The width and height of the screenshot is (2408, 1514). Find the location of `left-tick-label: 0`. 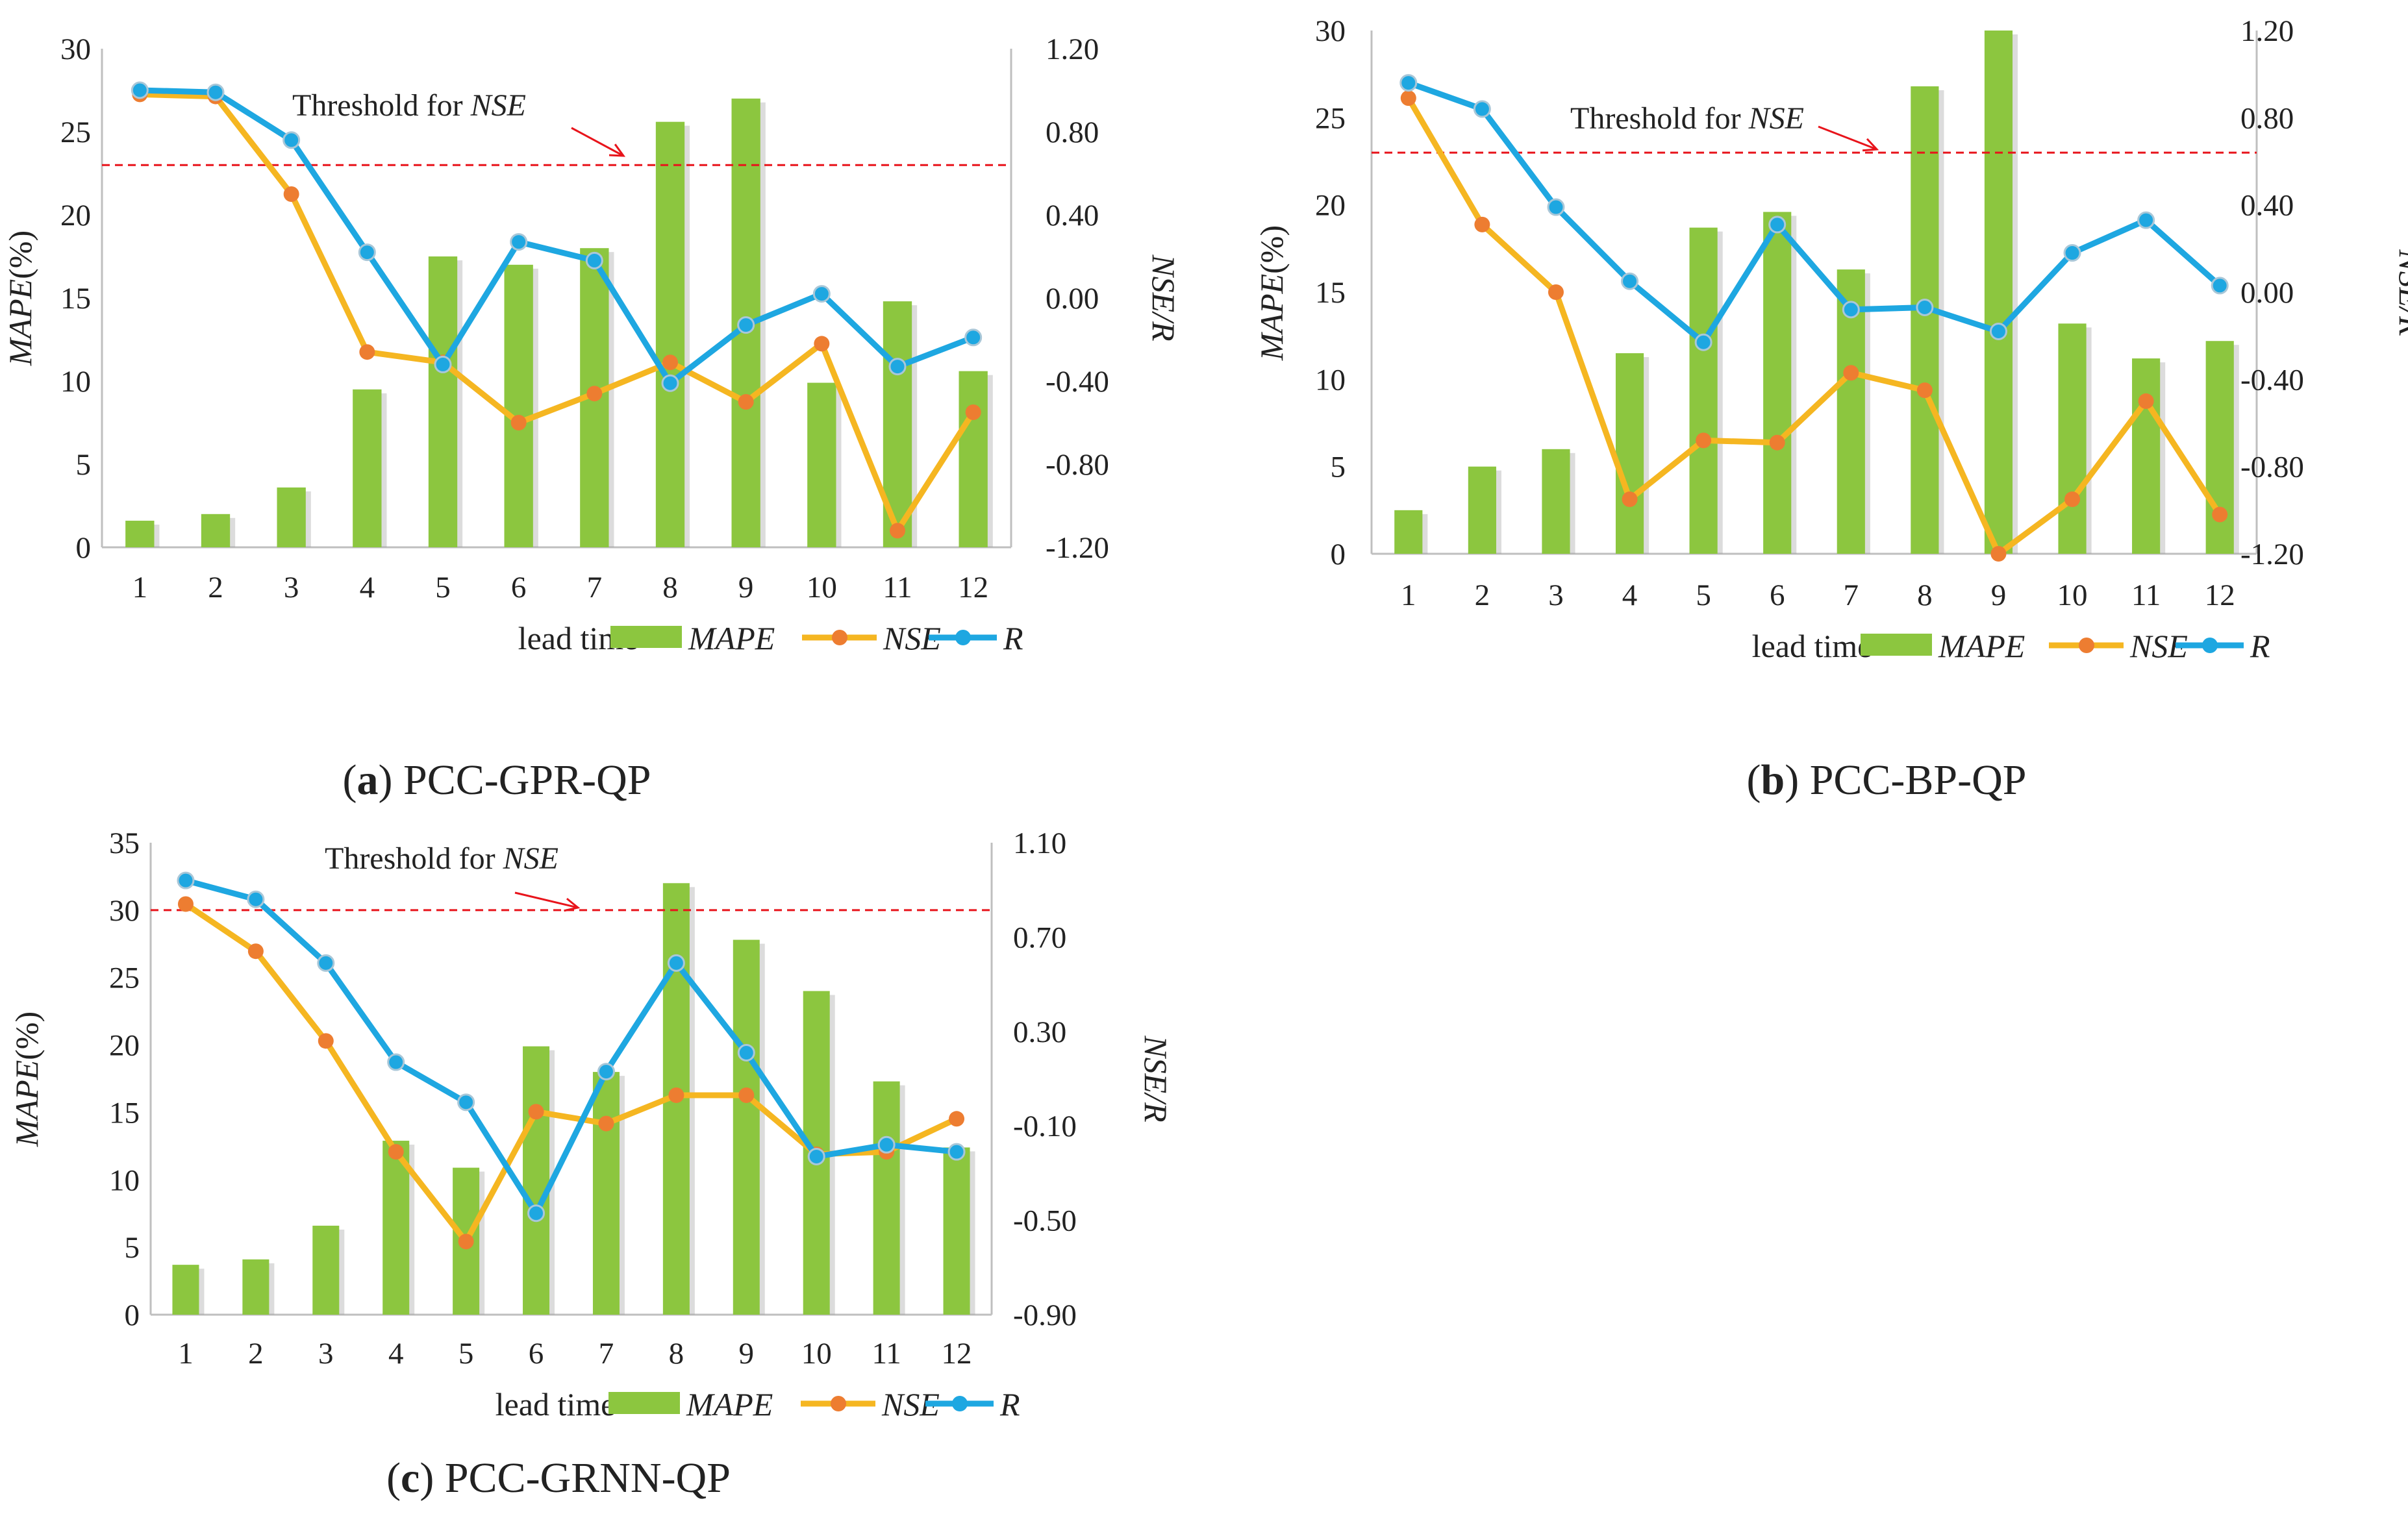

left-tick-label: 0 is located at coordinates (84, 548).